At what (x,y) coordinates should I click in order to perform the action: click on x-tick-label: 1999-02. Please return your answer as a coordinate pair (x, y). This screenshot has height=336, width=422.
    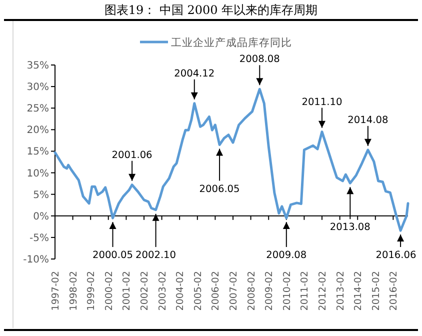
    Looking at the image, I should click on (92, 291).